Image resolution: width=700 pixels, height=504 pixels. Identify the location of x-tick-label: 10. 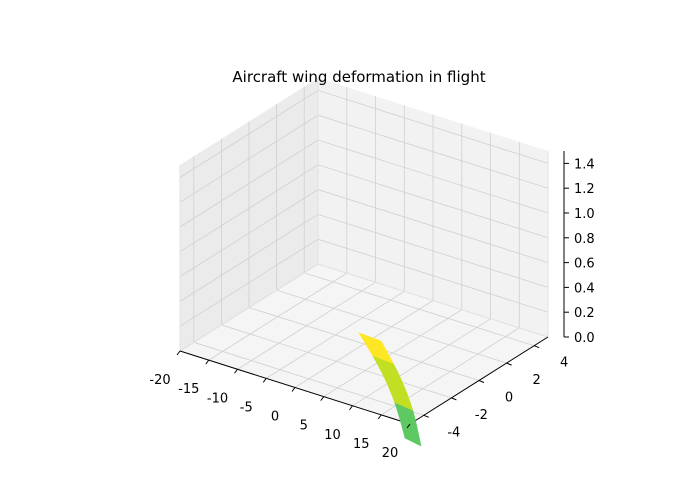
(332, 435).